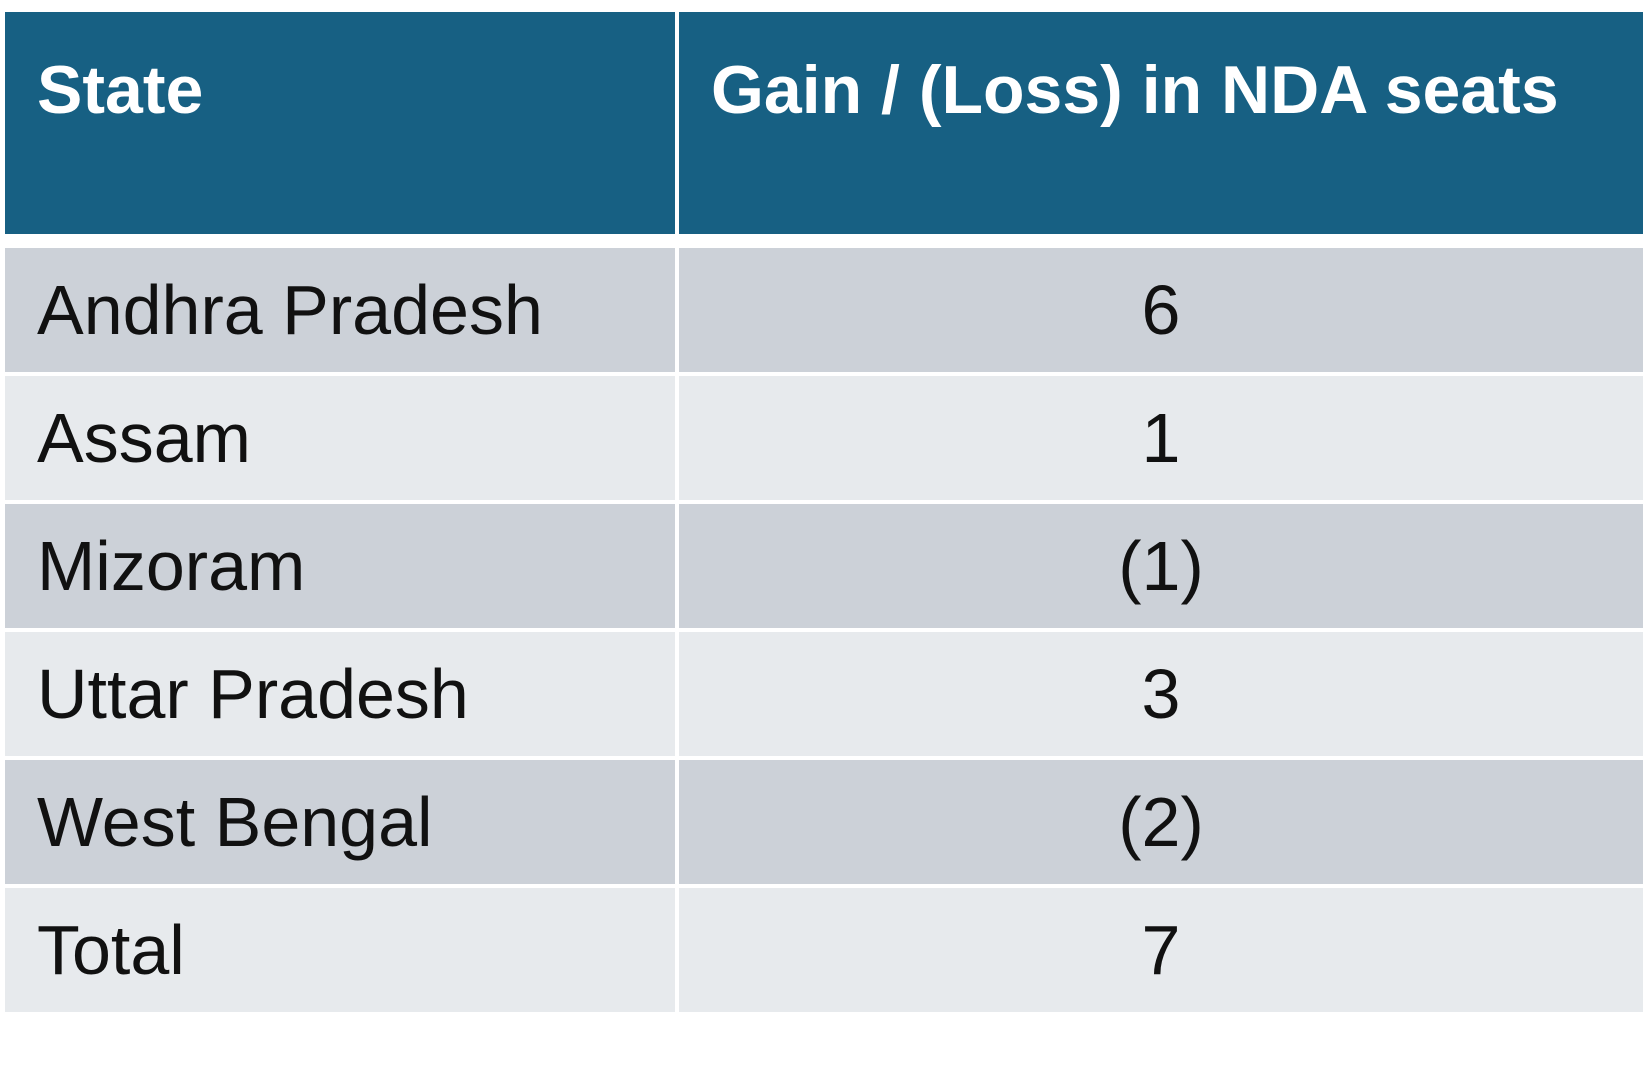 This screenshot has height=1076, width=1649. I want to click on gain-cell: (2), so click(1161, 822).